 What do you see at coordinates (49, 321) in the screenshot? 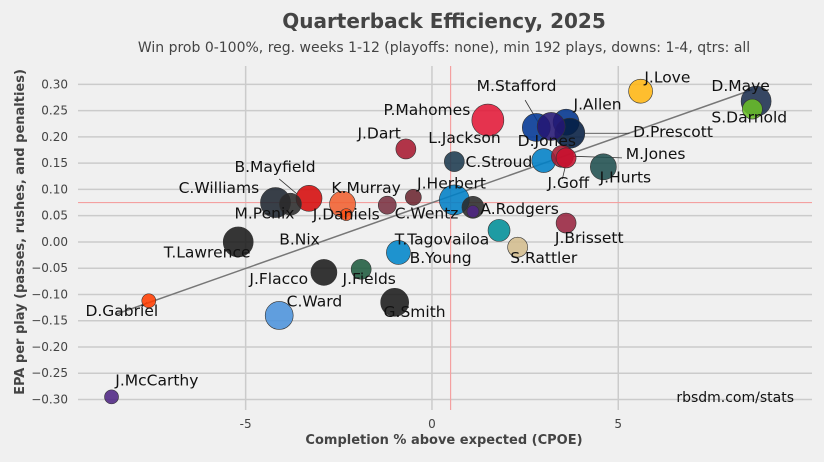
I see `y-tick-label: −0.15` at bounding box center [49, 321].